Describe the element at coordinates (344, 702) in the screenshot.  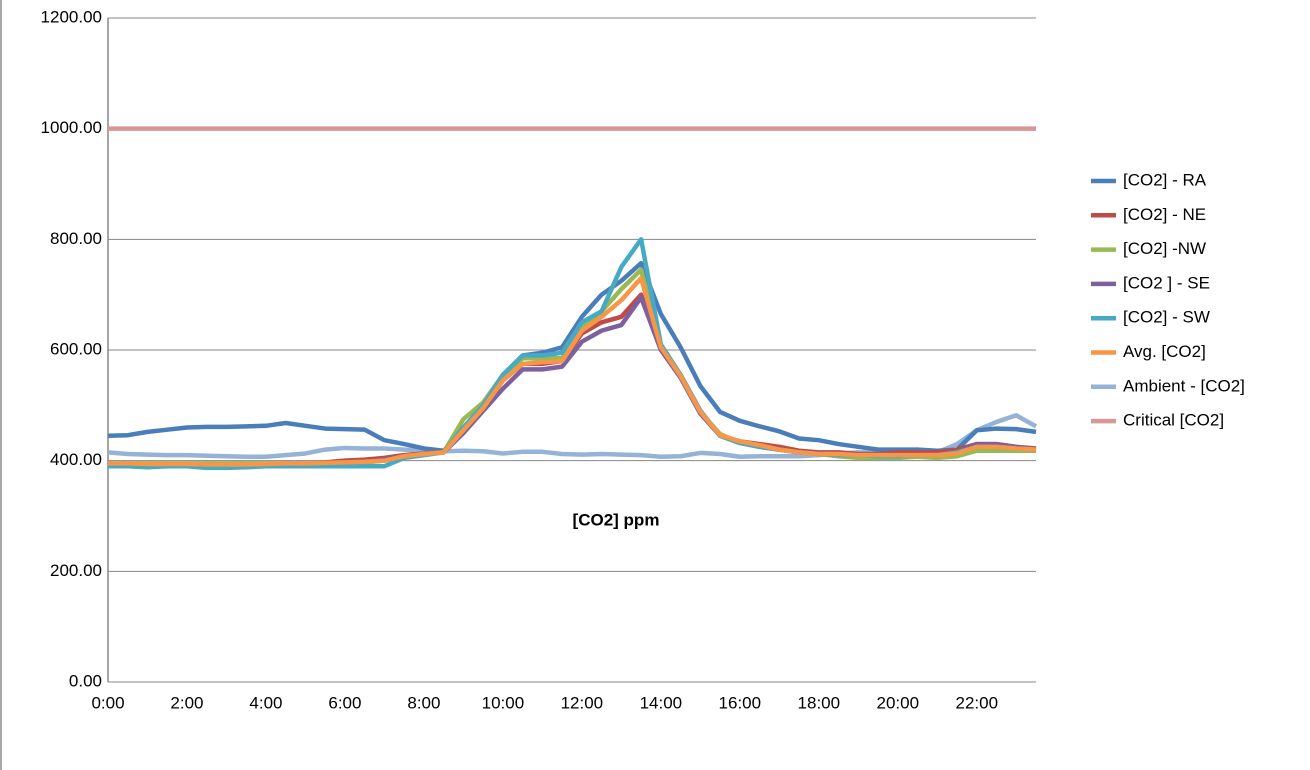
I see `x-tick-label: 6:00` at that location.